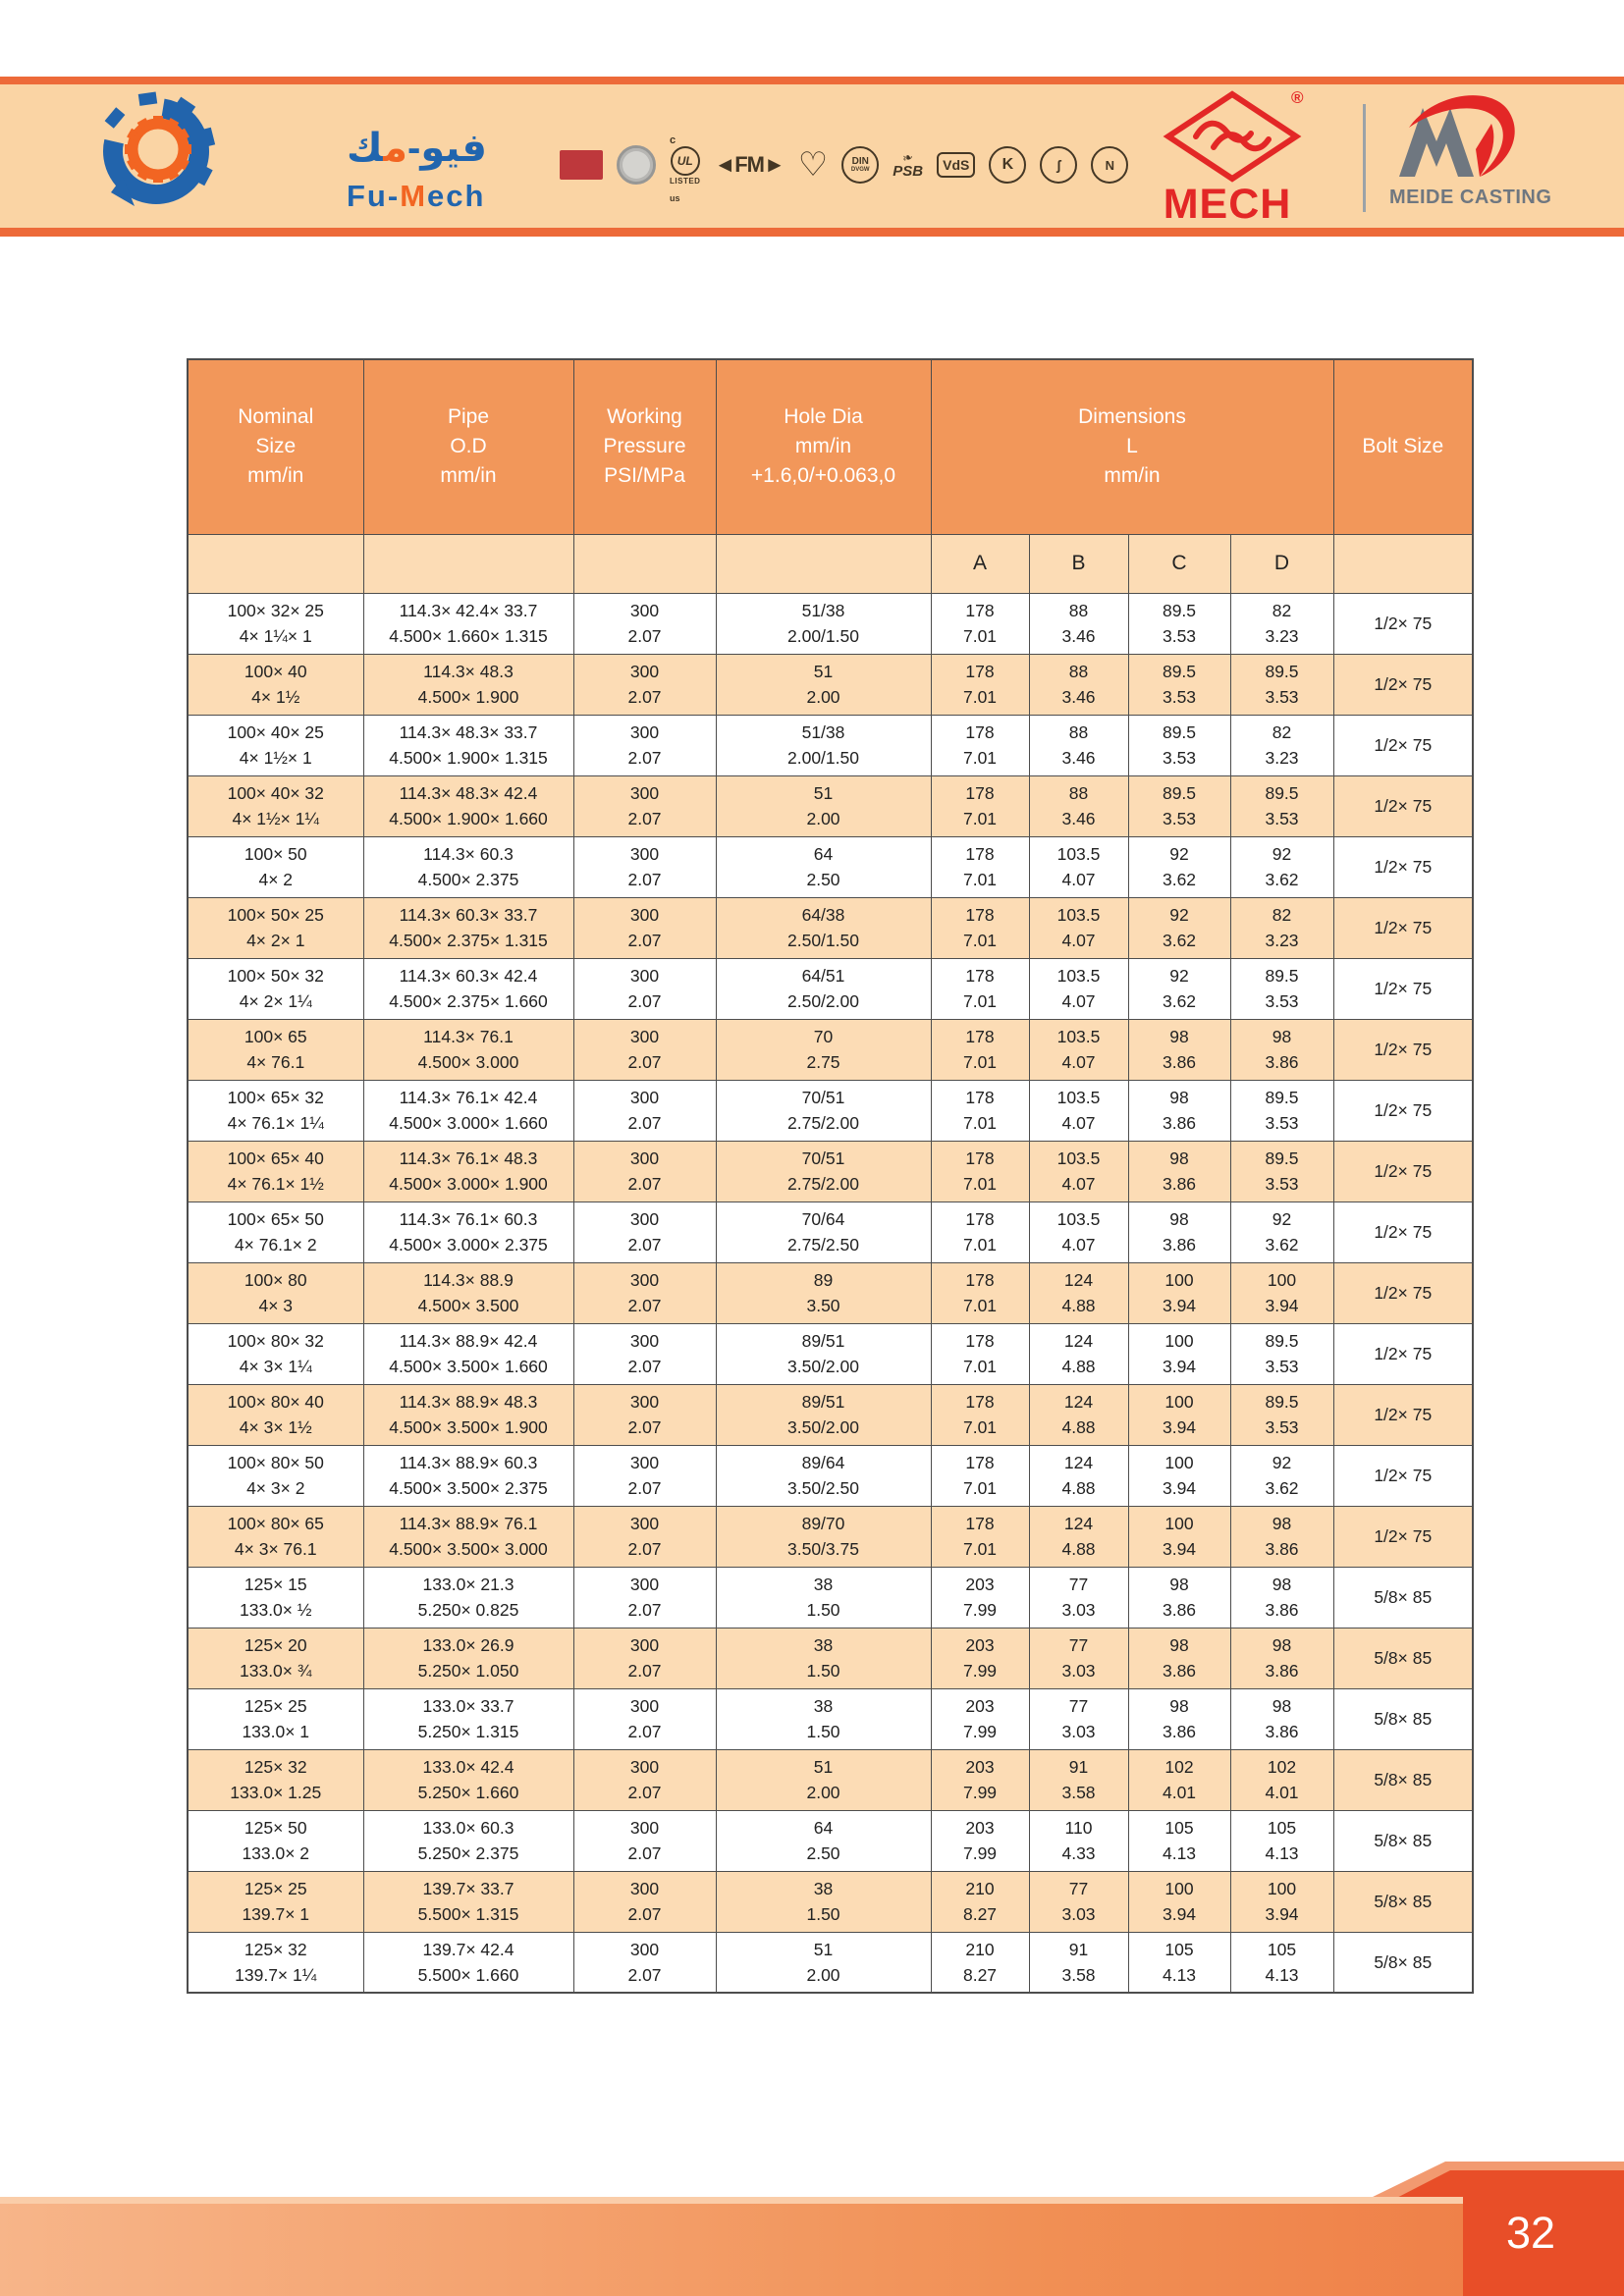 The height and width of the screenshot is (2296, 1624). Describe the element at coordinates (468, 1110) in the screenshot. I see `cell-pipe_od: 114.3× 76.1× 42.4 4.500× 3.000× 1.660` at that location.